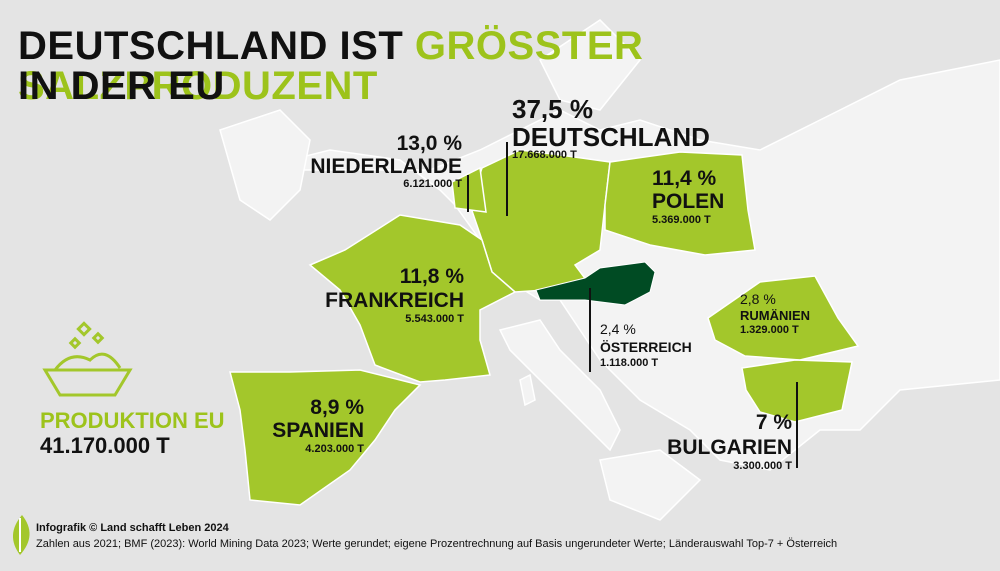 The width and height of the screenshot is (1000, 571). What do you see at coordinates (331, 66) in the screenshot?
I see `title-line1: DEUTSCHLAND IST GRÖSSTER SALZPRODUZENT` at bounding box center [331, 66].